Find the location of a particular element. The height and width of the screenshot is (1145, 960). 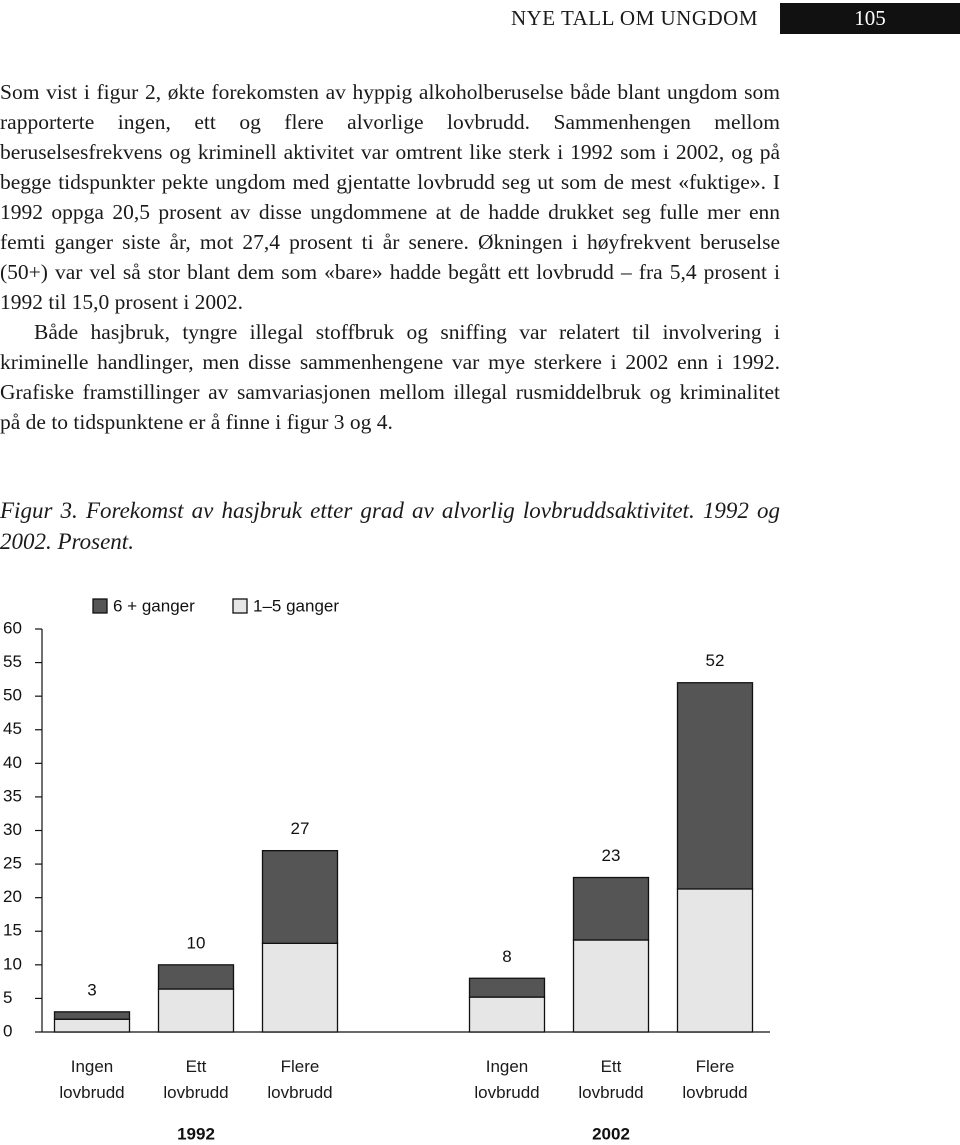

y-tick-label: 45 is located at coordinates (12, 728).